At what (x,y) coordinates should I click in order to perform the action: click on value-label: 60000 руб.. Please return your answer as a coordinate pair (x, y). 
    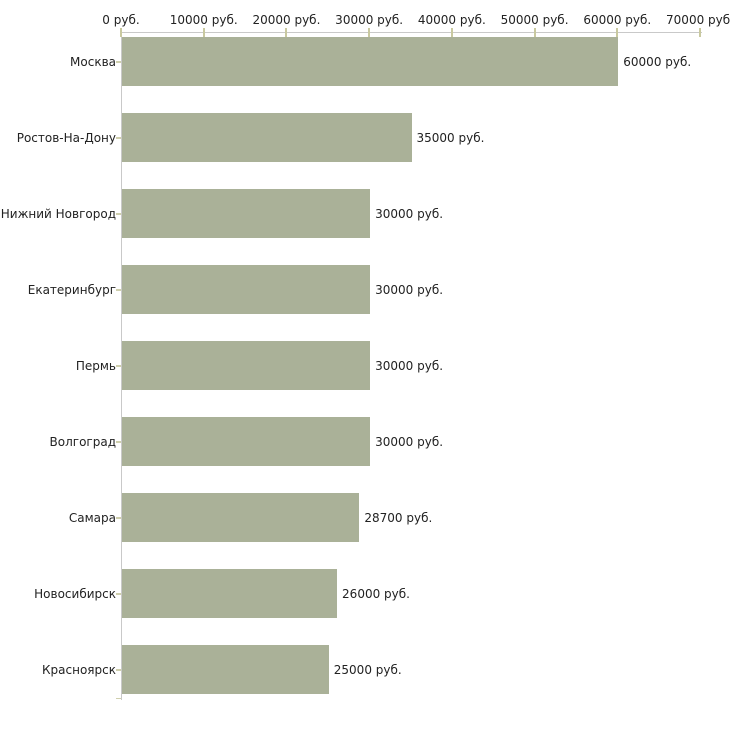
    Looking at the image, I should click on (657, 61).